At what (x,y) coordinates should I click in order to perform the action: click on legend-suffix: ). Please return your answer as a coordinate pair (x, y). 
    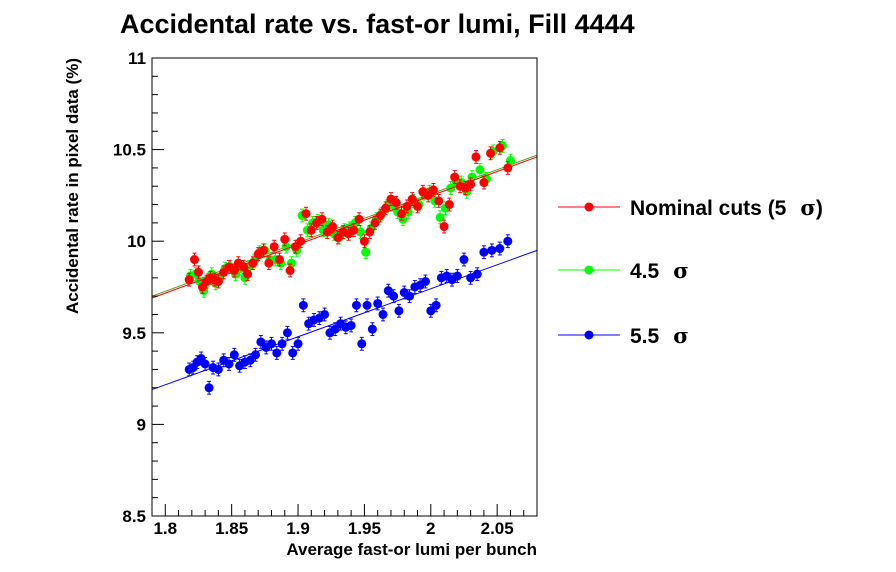
    Looking at the image, I should click on (819, 208).